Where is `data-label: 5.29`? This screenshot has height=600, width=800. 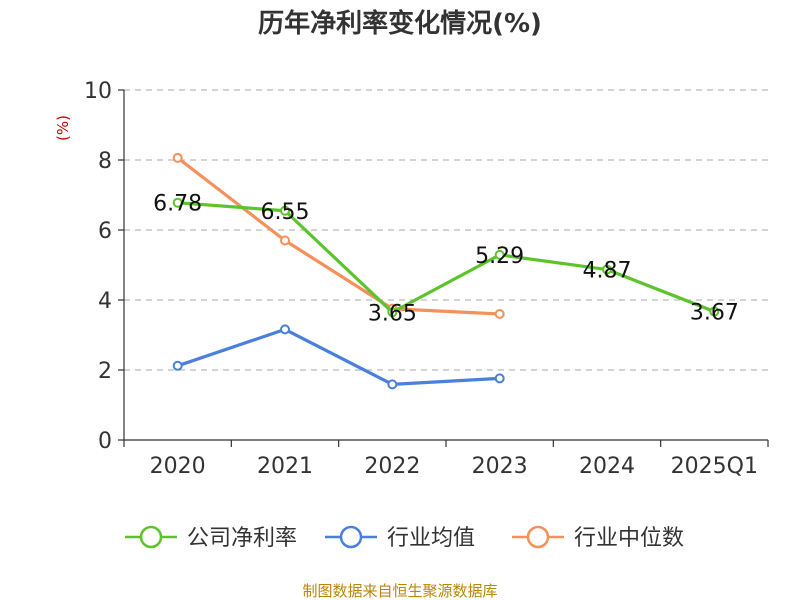
data-label: 5.29 is located at coordinates (499, 256).